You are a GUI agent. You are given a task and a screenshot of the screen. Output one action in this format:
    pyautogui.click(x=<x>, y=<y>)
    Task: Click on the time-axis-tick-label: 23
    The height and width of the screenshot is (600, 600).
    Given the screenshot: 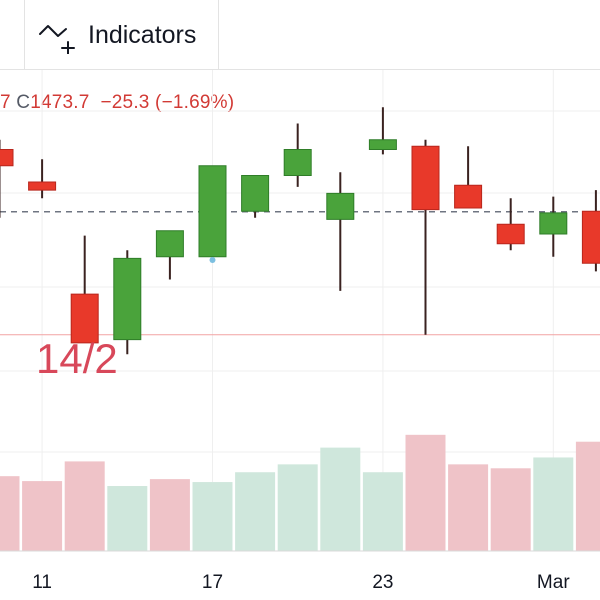 What is the action you would take?
    pyautogui.click(x=382, y=582)
    